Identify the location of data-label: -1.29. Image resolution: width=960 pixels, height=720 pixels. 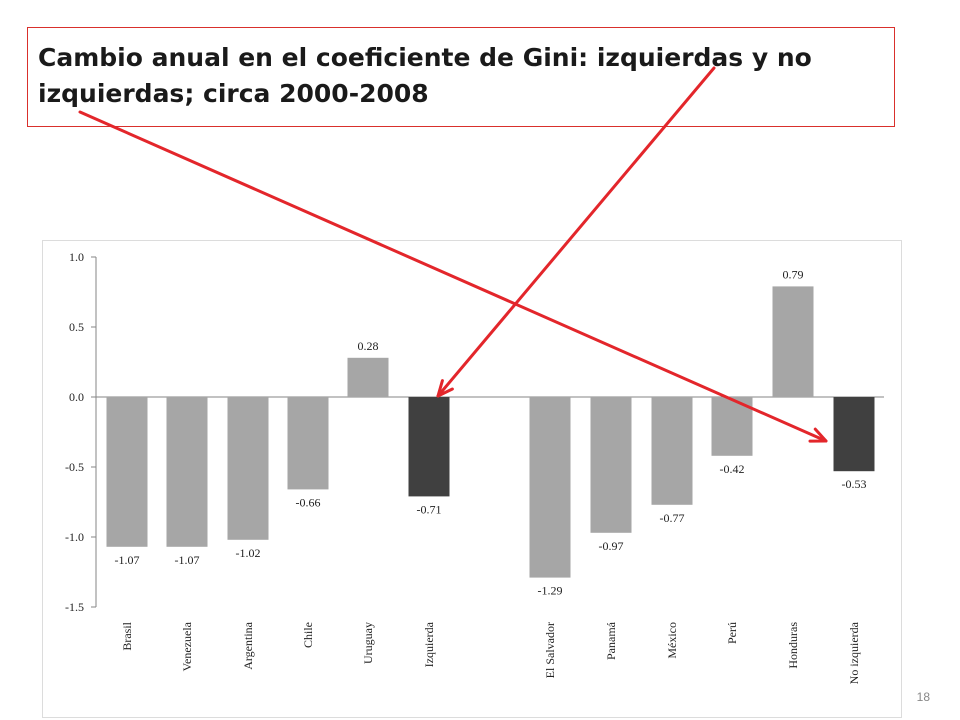
(550, 591).